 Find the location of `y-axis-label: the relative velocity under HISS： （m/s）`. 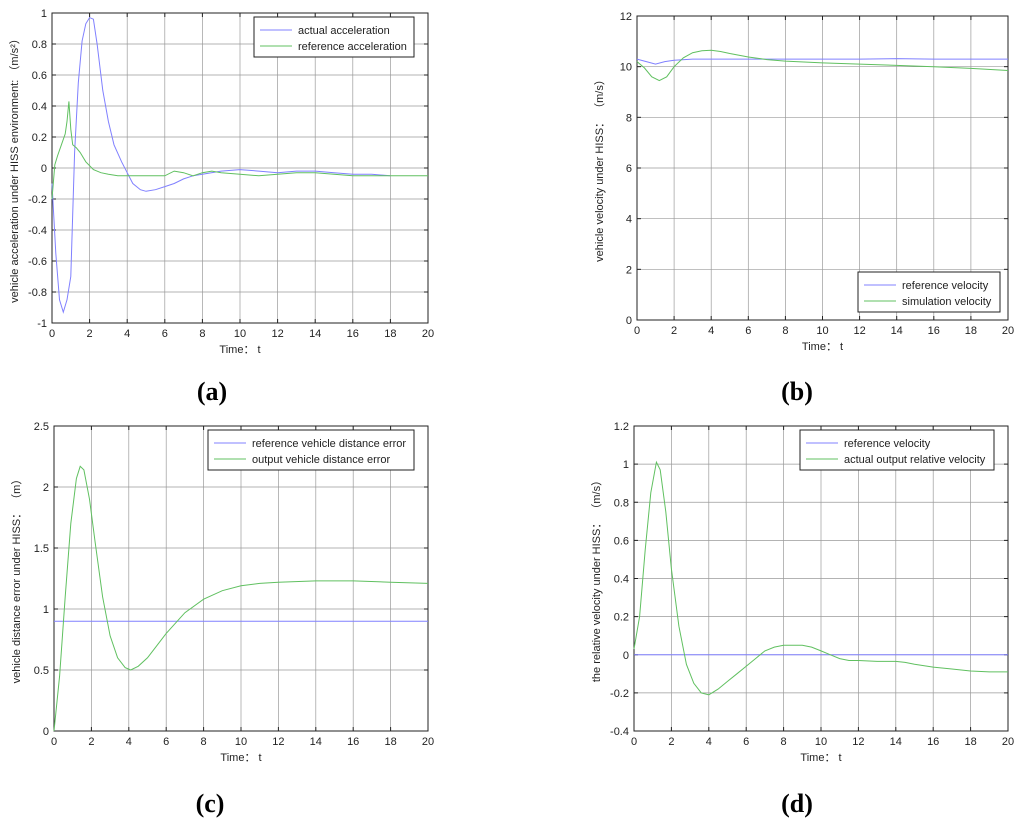

y-axis-label: the relative velocity under HISS： （m/s） is located at coordinates (596, 578).